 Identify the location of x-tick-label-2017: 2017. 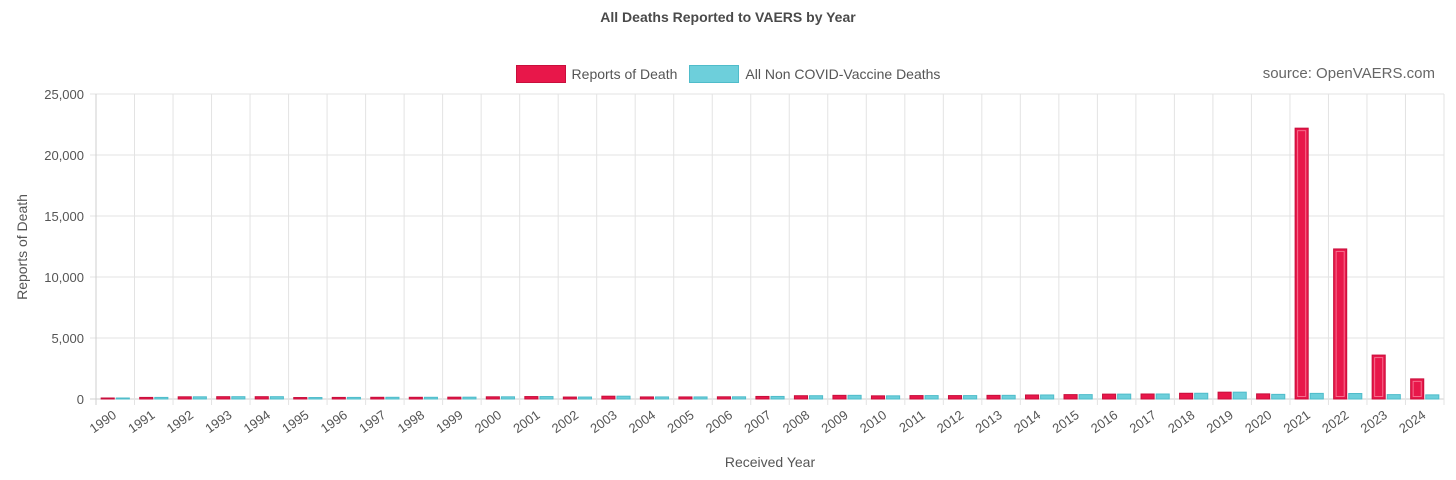
(1143, 421).